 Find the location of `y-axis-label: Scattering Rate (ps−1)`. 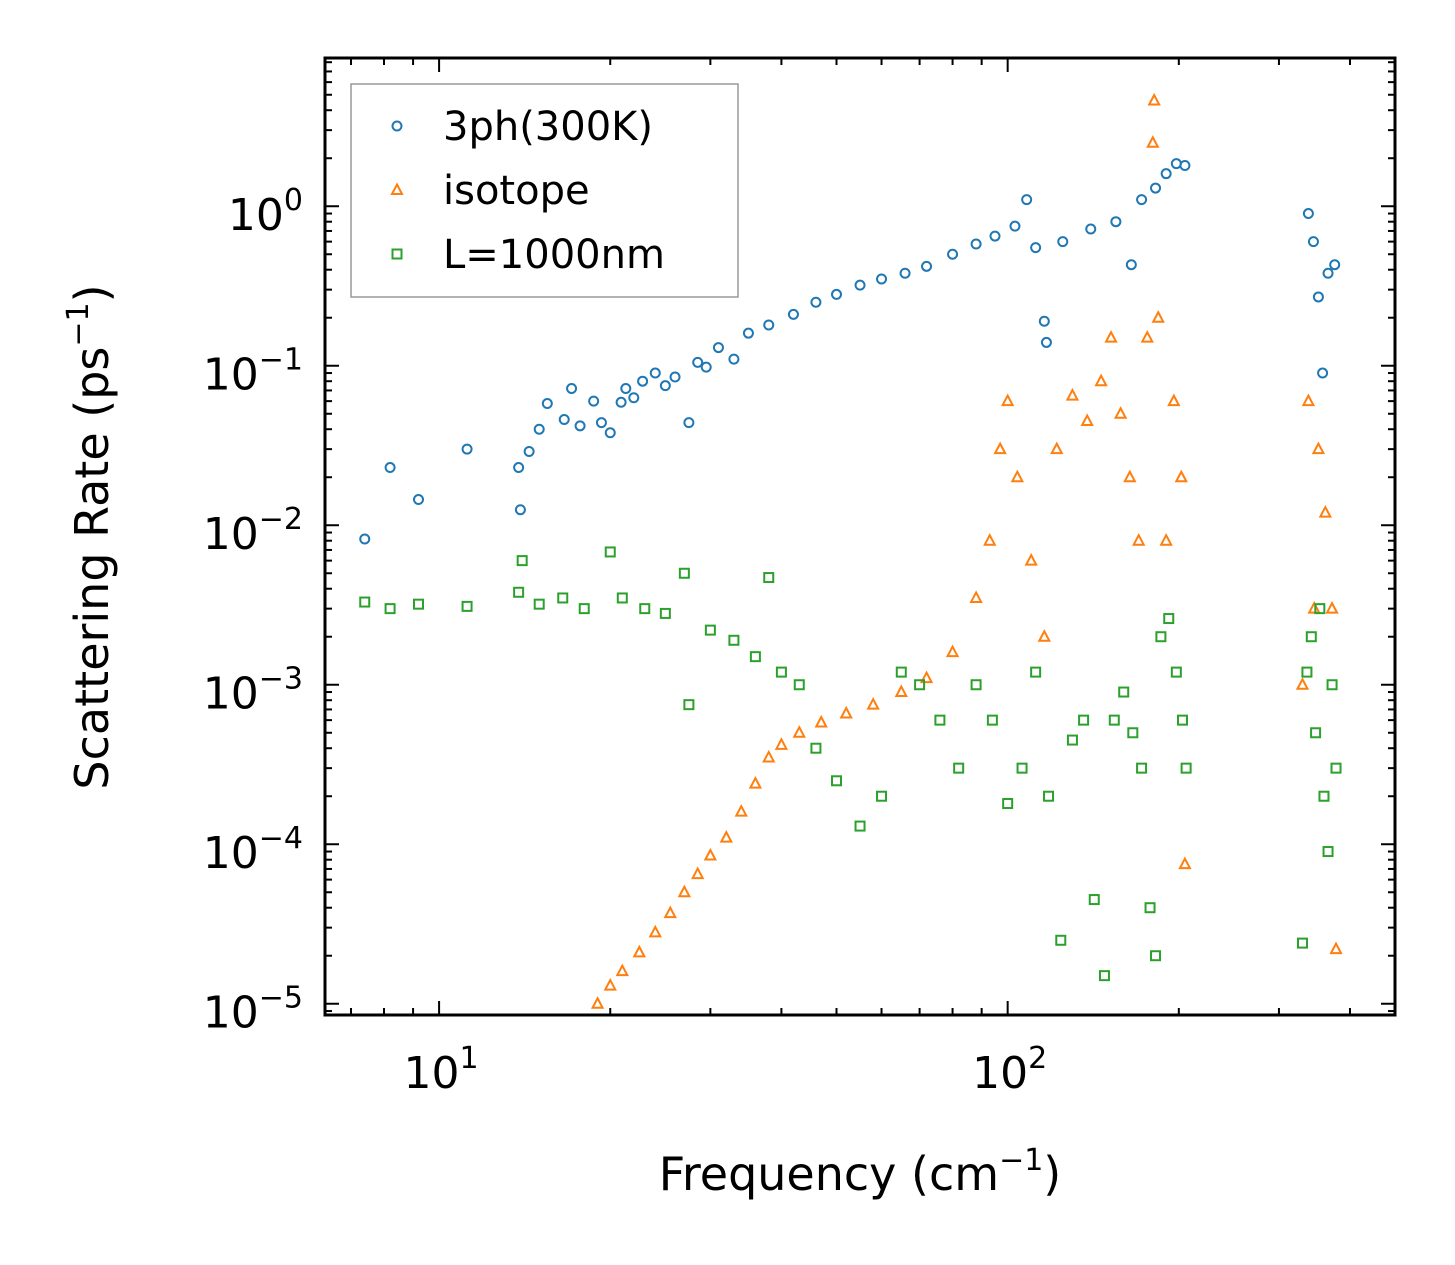

y-axis-label: Scattering Rate (ps−1) is located at coordinates (90, 536).